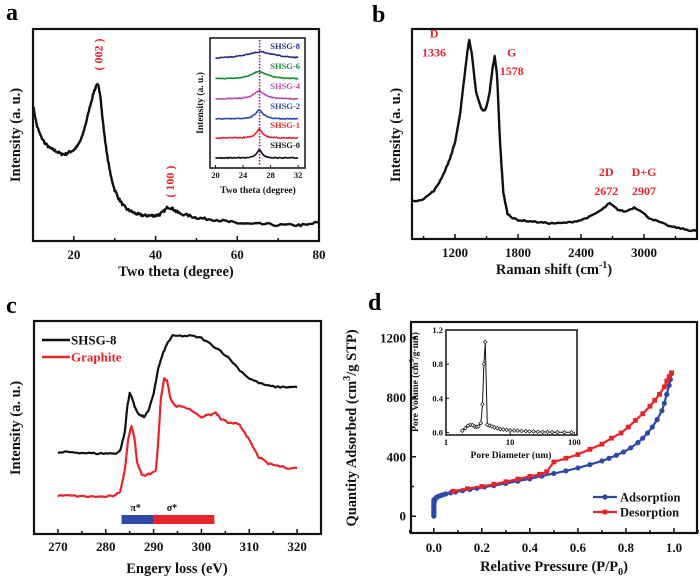 Image resolution: width=700 pixels, height=581 pixels. What do you see at coordinates (510, 442) in the screenshot?
I see `inset-x-tick-label: 10` at bounding box center [510, 442].